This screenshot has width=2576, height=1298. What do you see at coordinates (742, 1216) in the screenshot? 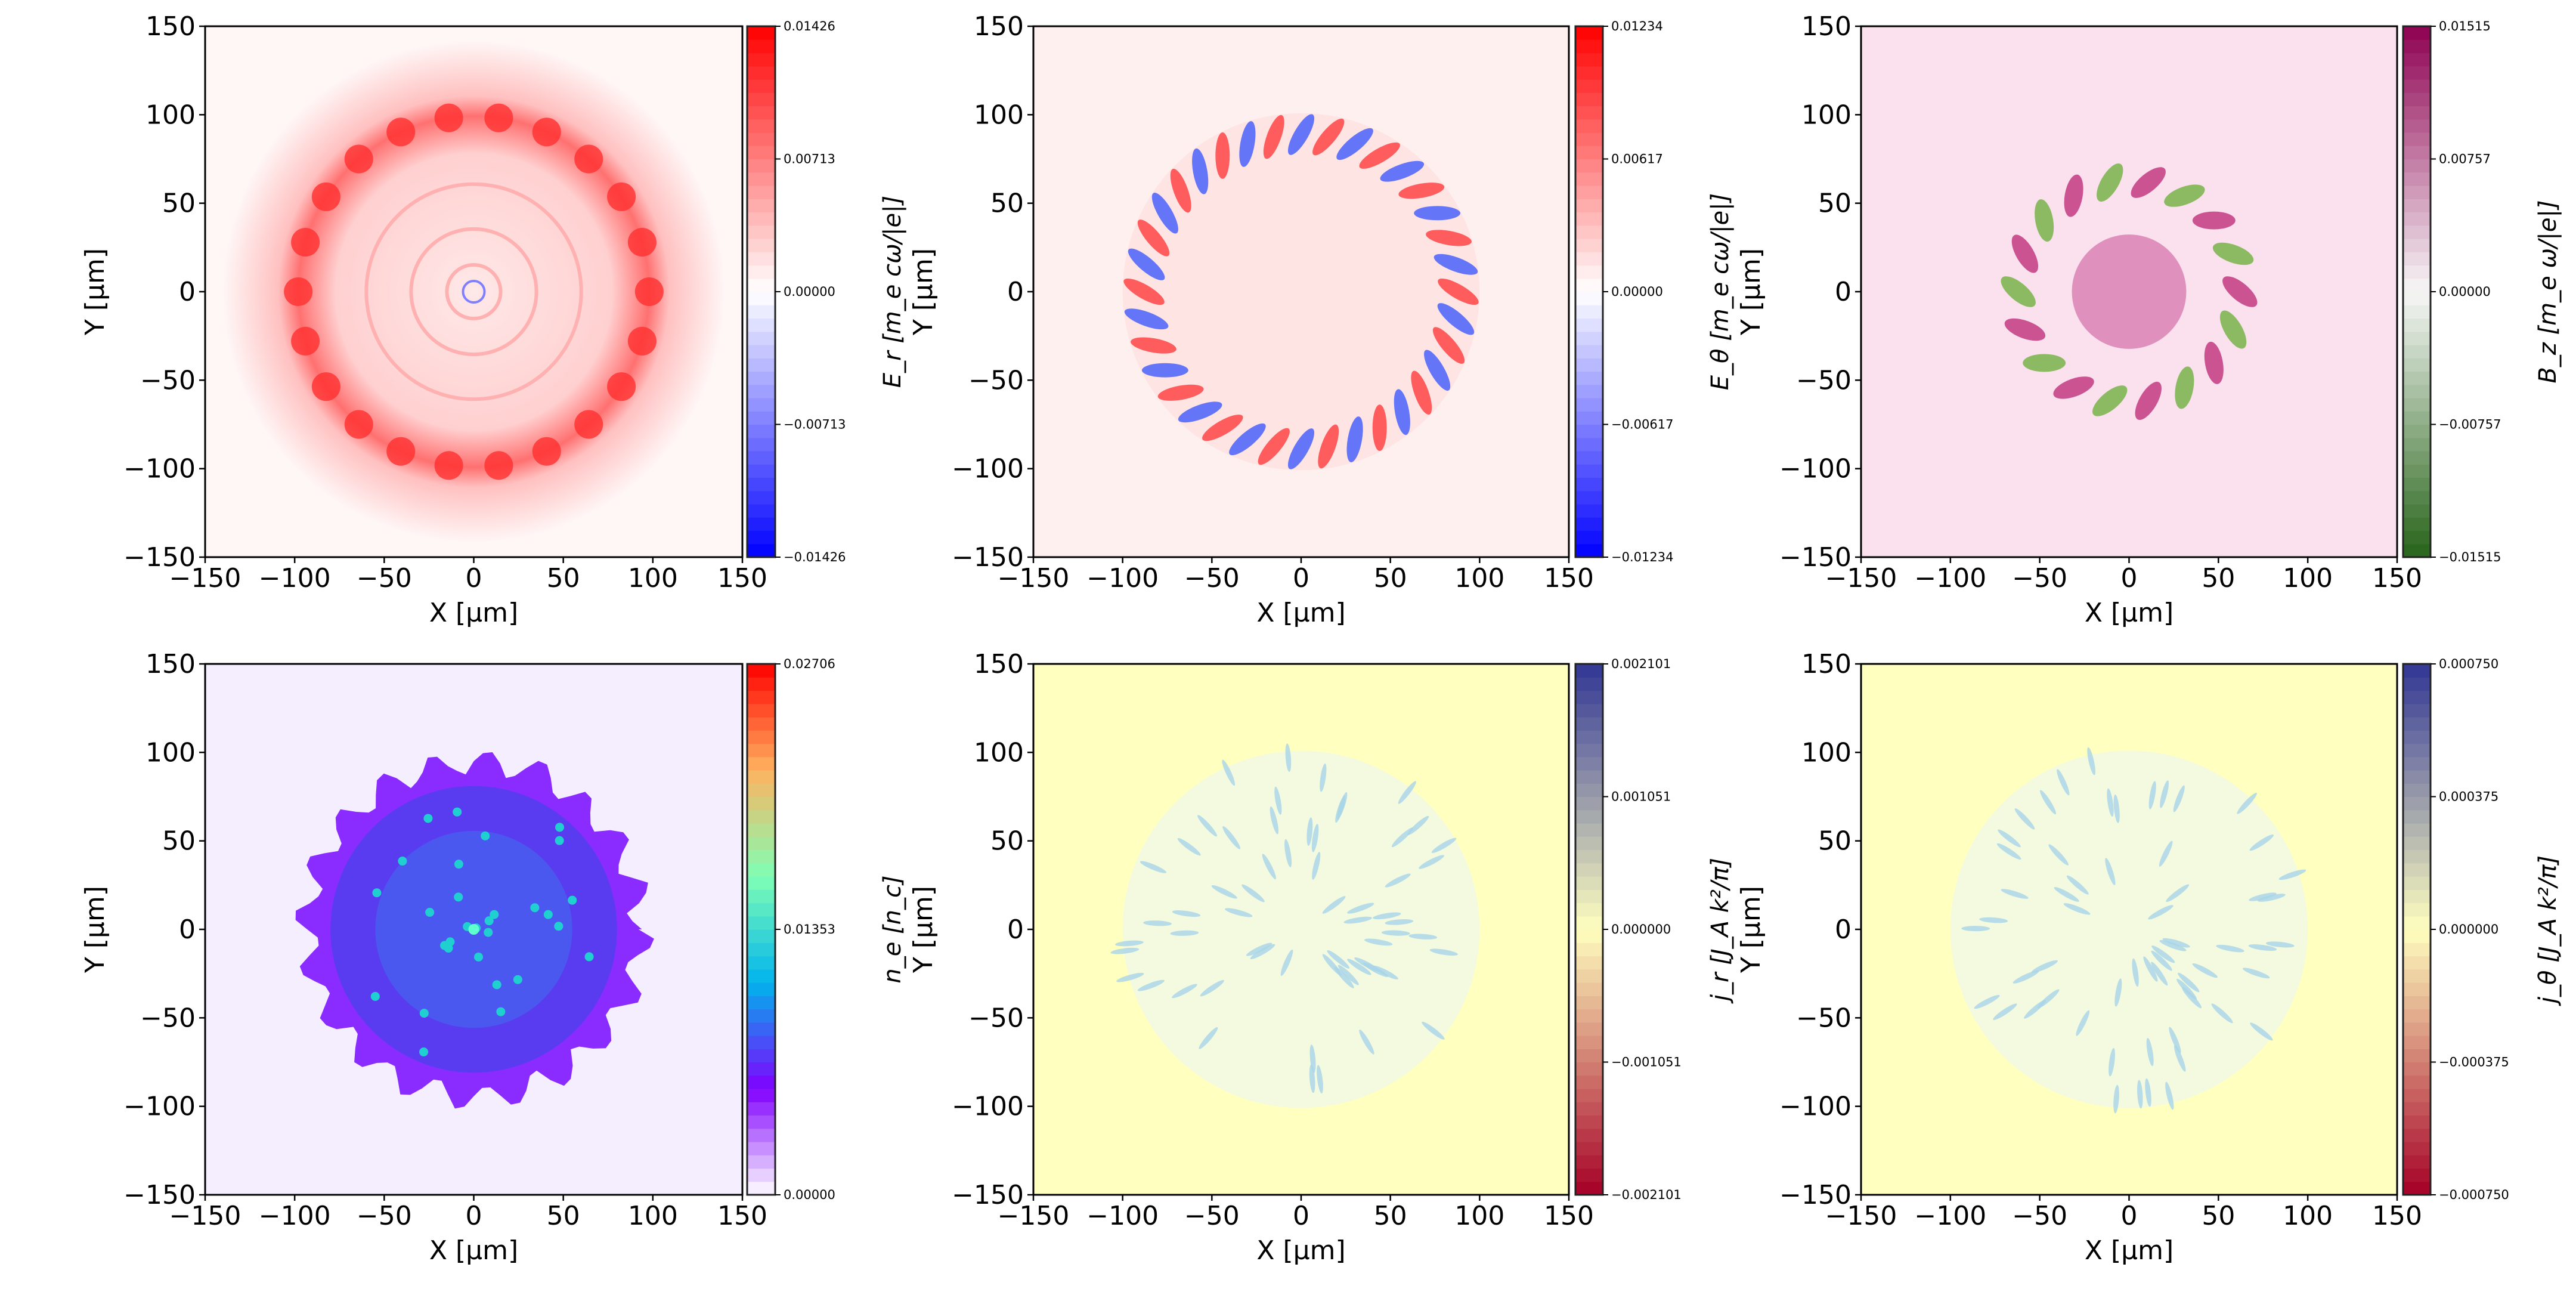
I see `x-tick-label: 150` at bounding box center [742, 1216].